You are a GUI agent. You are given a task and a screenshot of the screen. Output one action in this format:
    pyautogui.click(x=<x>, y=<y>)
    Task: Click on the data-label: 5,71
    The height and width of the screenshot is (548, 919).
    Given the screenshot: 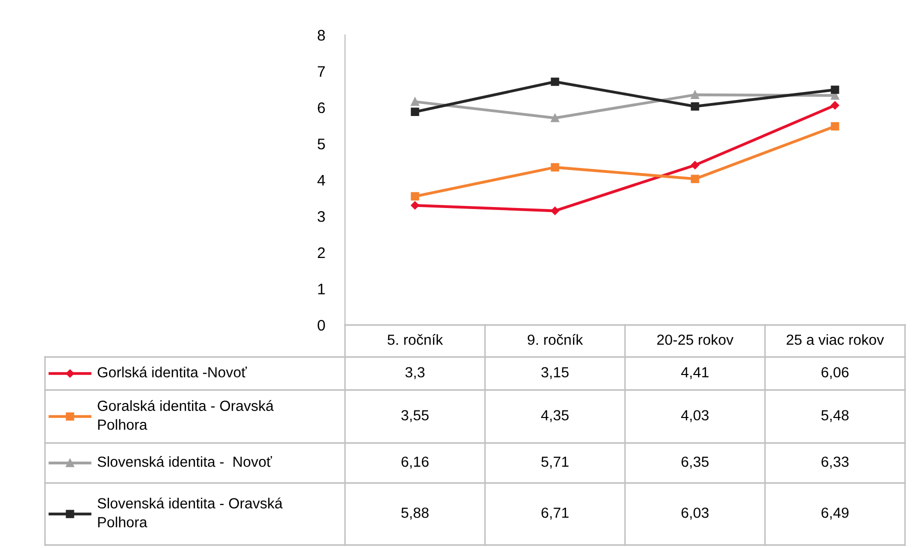 What is the action you would take?
    pyautogui.click(x=554, y=462)
    